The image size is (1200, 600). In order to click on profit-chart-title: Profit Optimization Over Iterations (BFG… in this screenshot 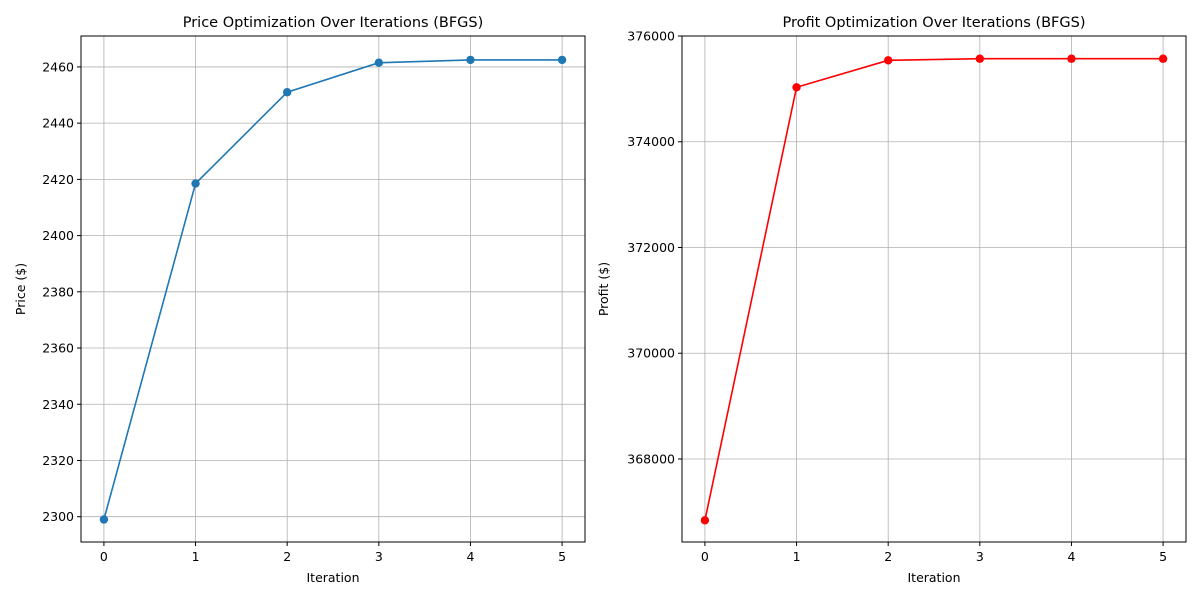, I will do `click(934, 23)`.